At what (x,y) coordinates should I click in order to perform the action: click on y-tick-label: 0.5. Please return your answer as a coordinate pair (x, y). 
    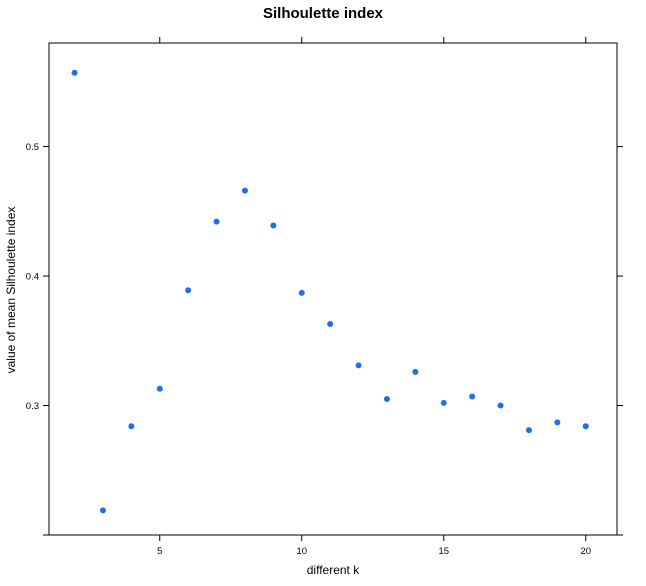
    Looking at the image, I should click on (32, 147).